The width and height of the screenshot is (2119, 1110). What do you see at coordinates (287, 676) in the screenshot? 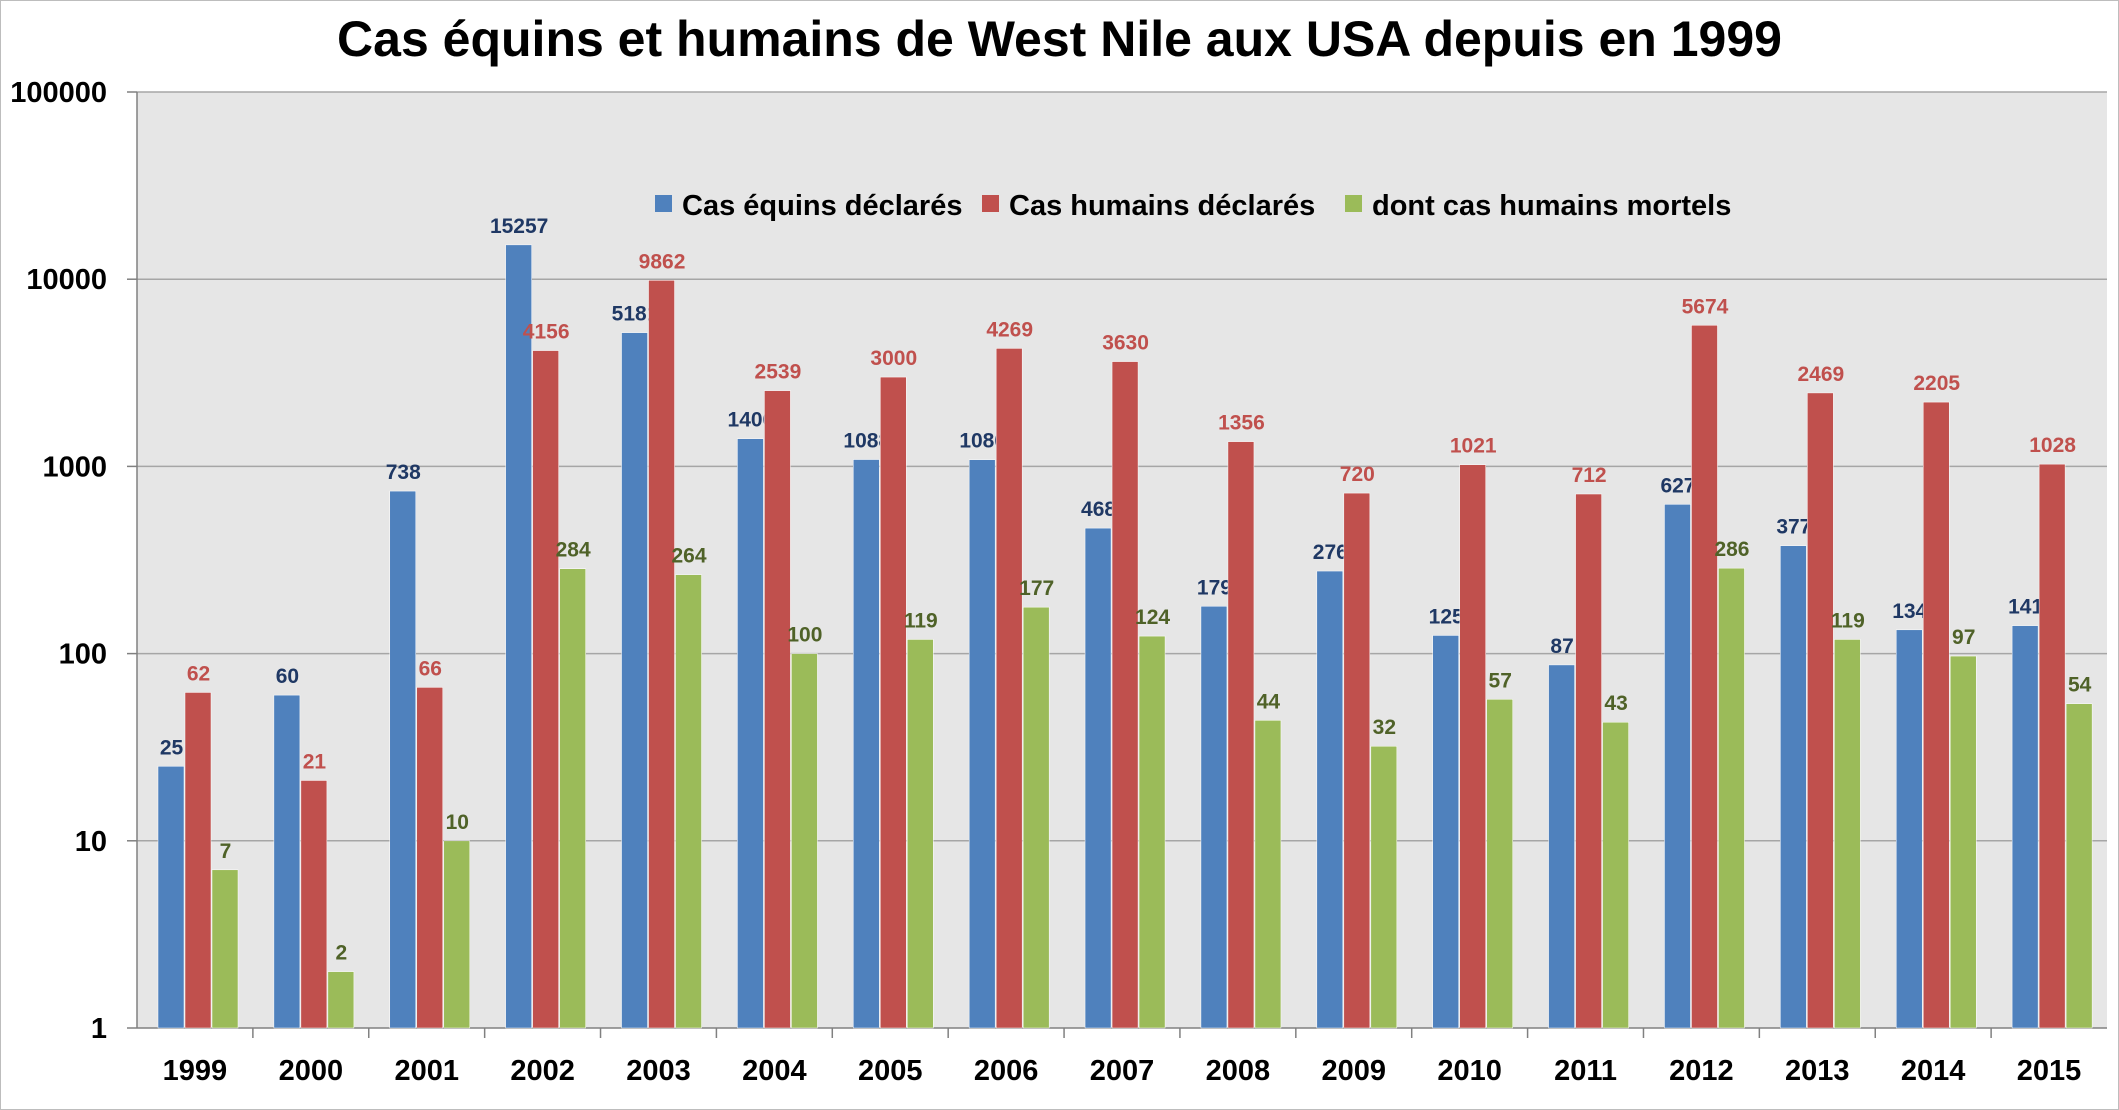
I see `data-label-equine: 60` at bounding box center [287, 676].